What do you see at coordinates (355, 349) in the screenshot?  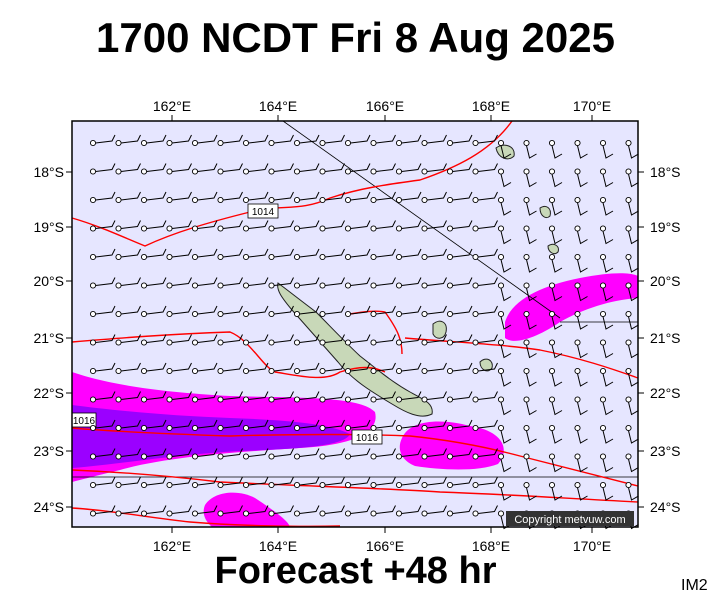 I see `new-caledonia-main-island` at bounding box center [355, 349].